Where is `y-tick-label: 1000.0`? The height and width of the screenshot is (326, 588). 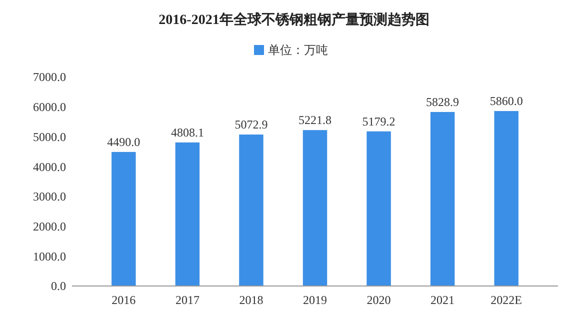
y-tick-label: 1000.0 is located at coordinates (49, 256).